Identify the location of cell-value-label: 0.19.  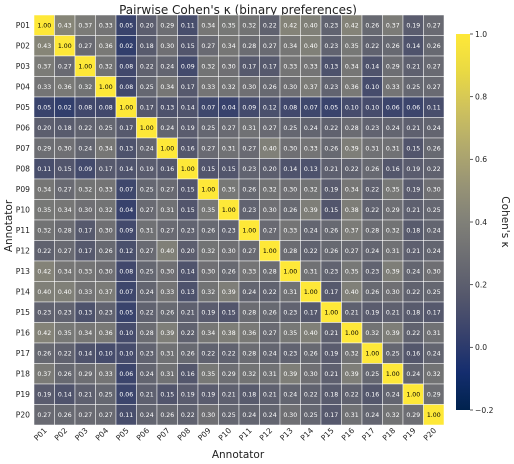
(413, 169).